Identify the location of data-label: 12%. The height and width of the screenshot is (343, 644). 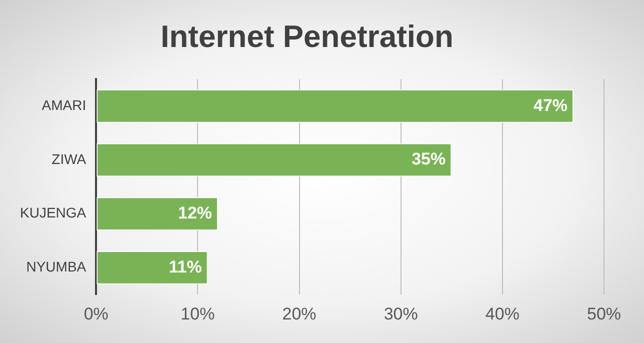
(195, 213).